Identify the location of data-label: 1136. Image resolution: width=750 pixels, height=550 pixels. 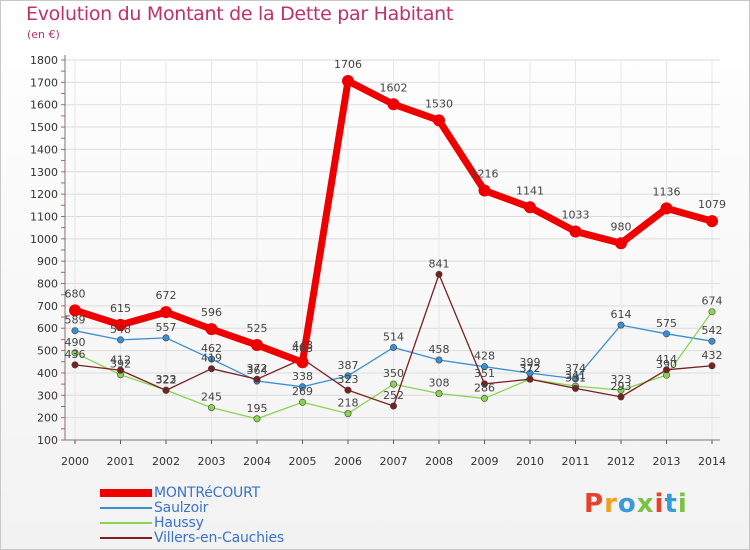
(667, 191).